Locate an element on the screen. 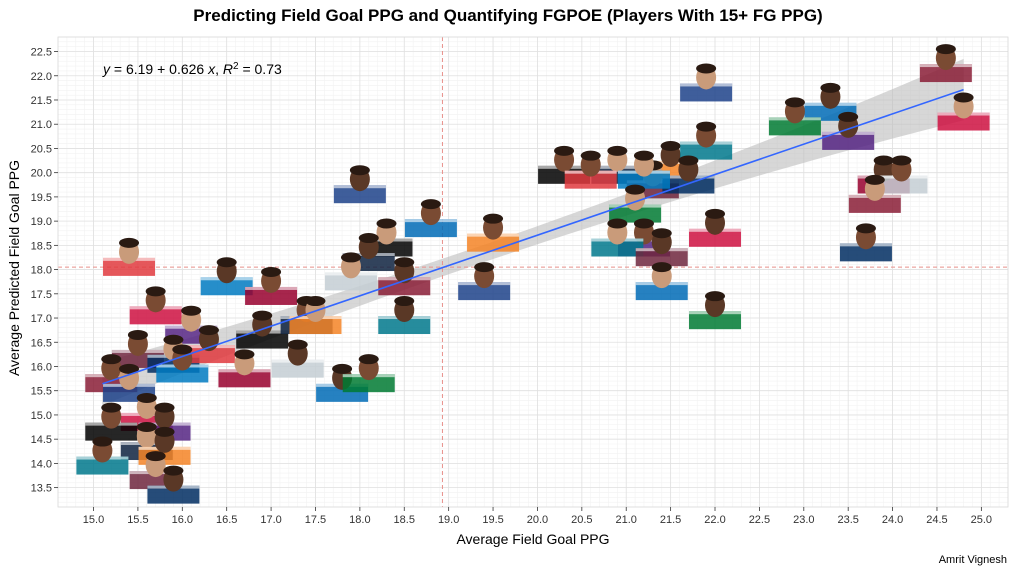 The image size is (1016, 574). y-tick-label: 17.0 is located at coordinates (41, 319).